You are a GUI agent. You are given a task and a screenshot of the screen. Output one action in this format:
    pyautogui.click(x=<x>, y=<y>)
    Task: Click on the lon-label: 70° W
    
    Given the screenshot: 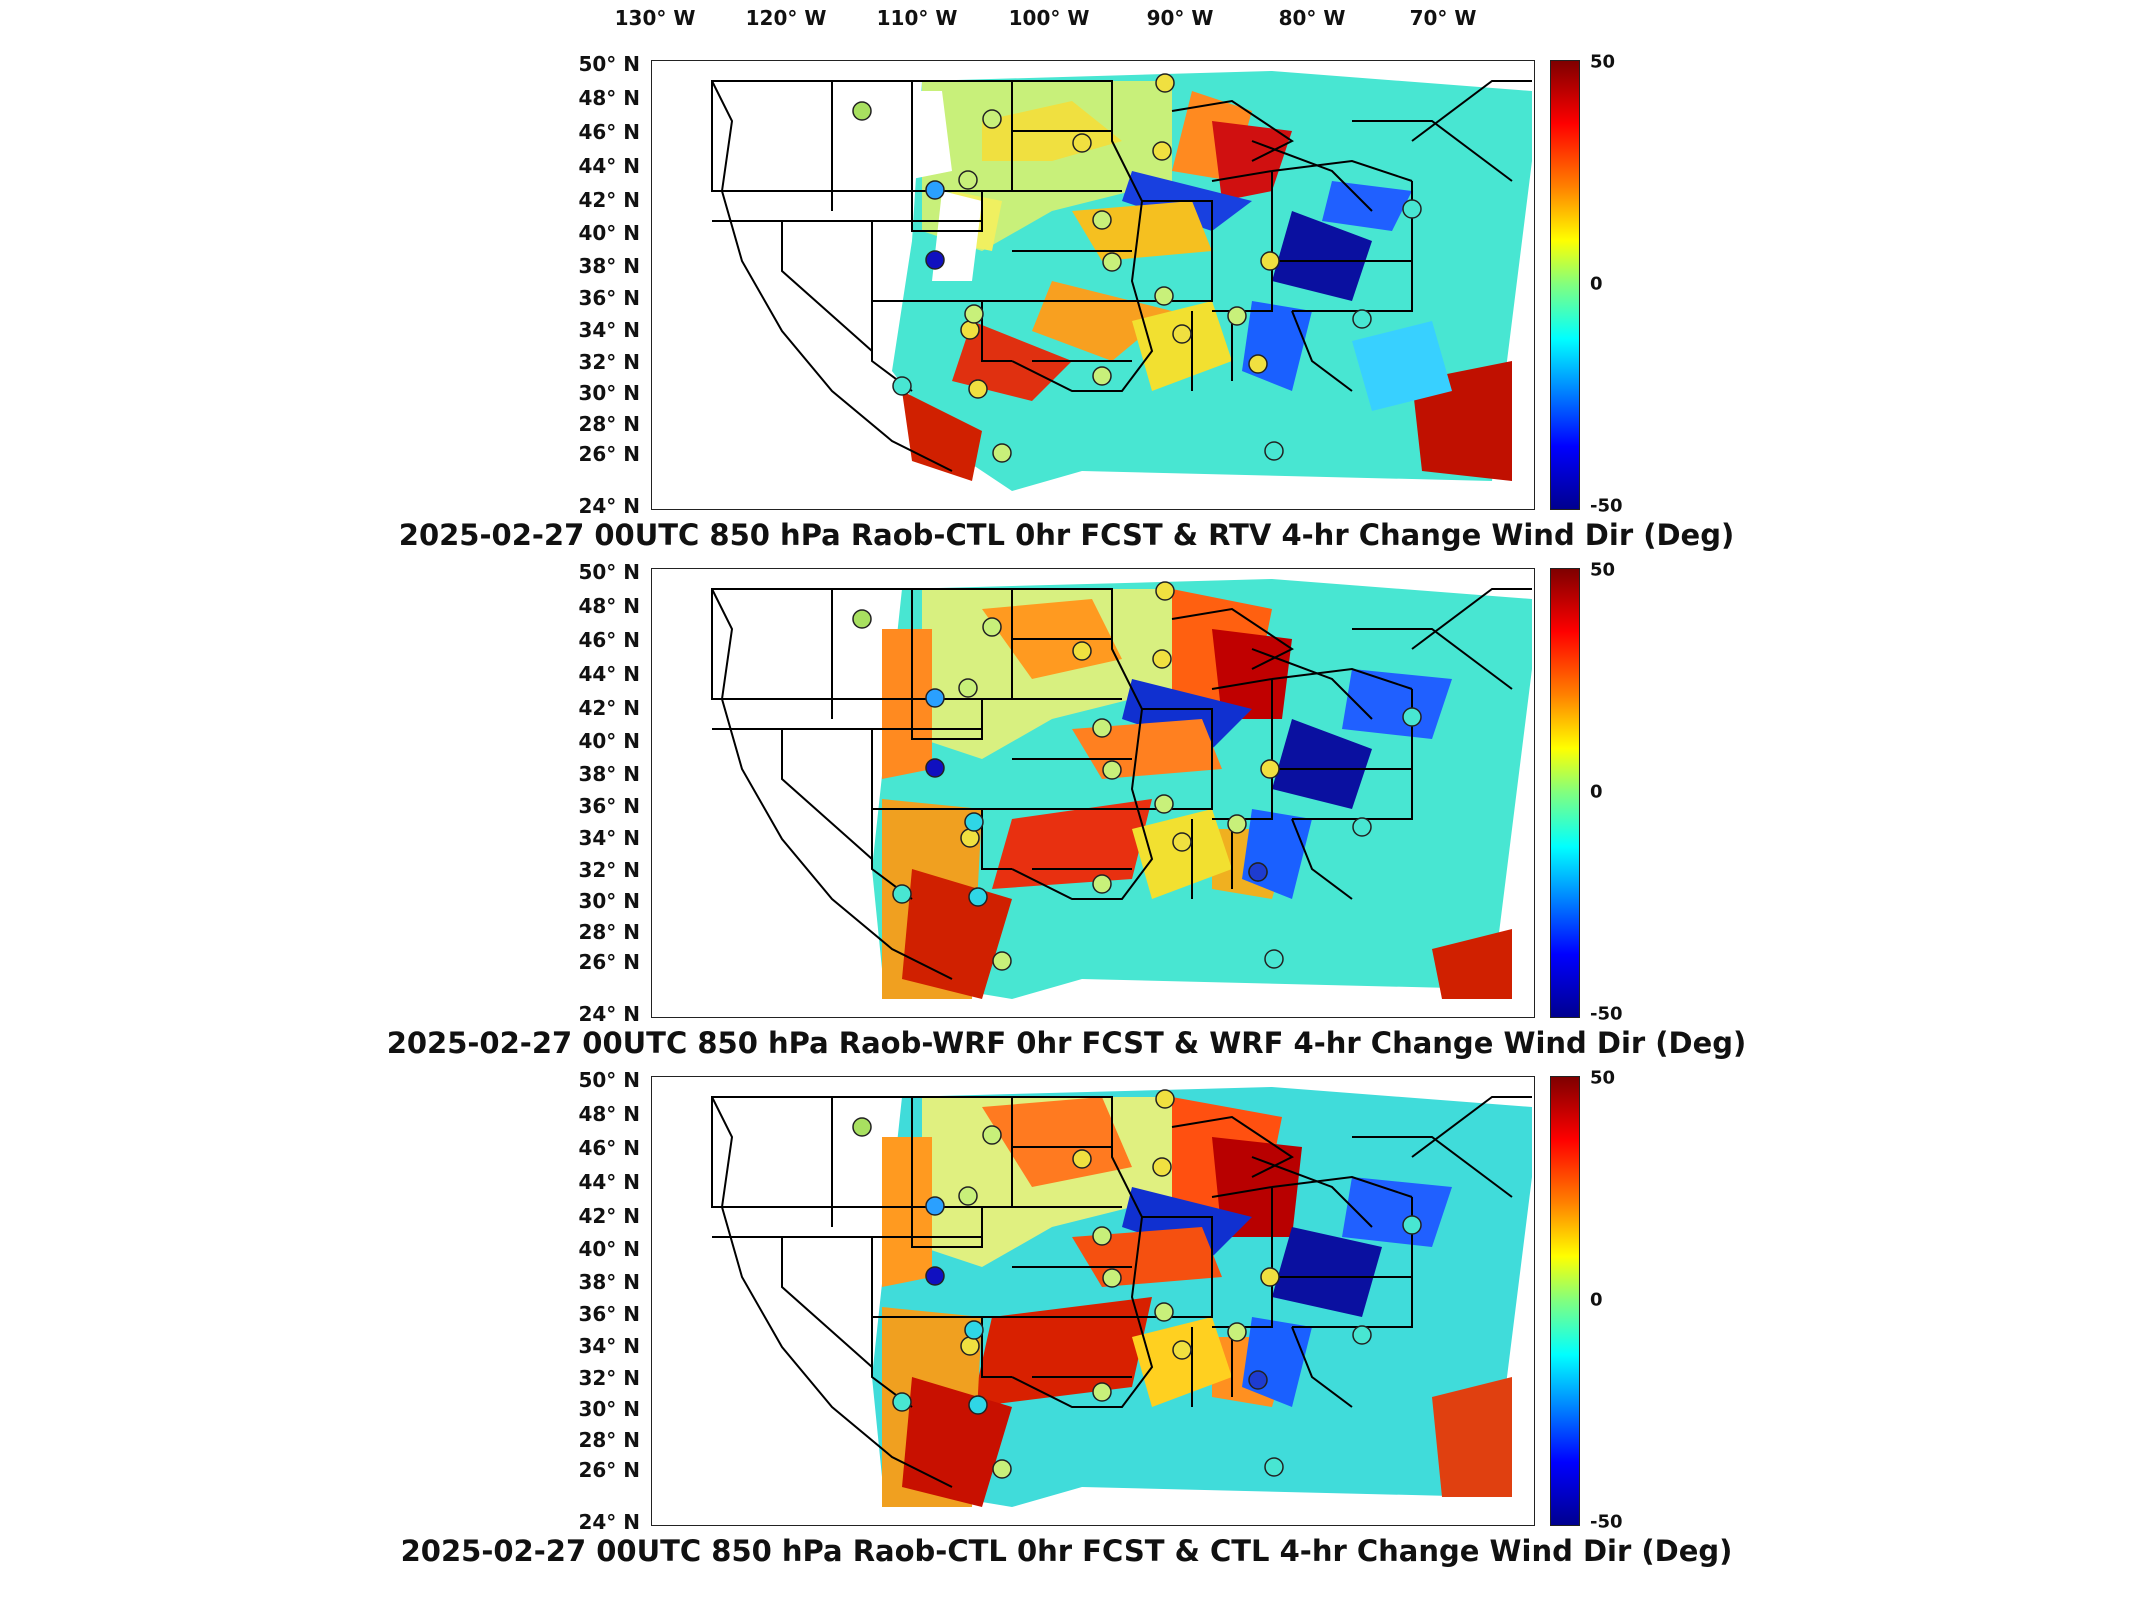 What is the action you would take?
    pyautogui.click(x=1443, y=18)
    